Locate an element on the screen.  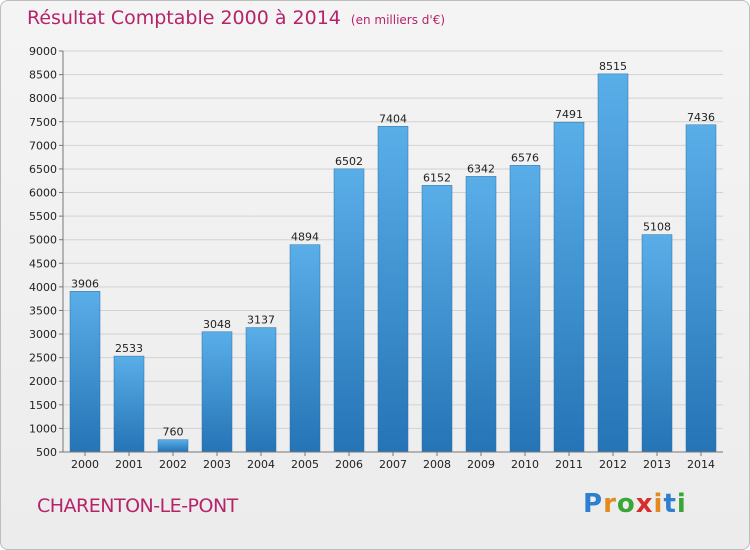
logo-letter: P is located at coordinates (593, 504).